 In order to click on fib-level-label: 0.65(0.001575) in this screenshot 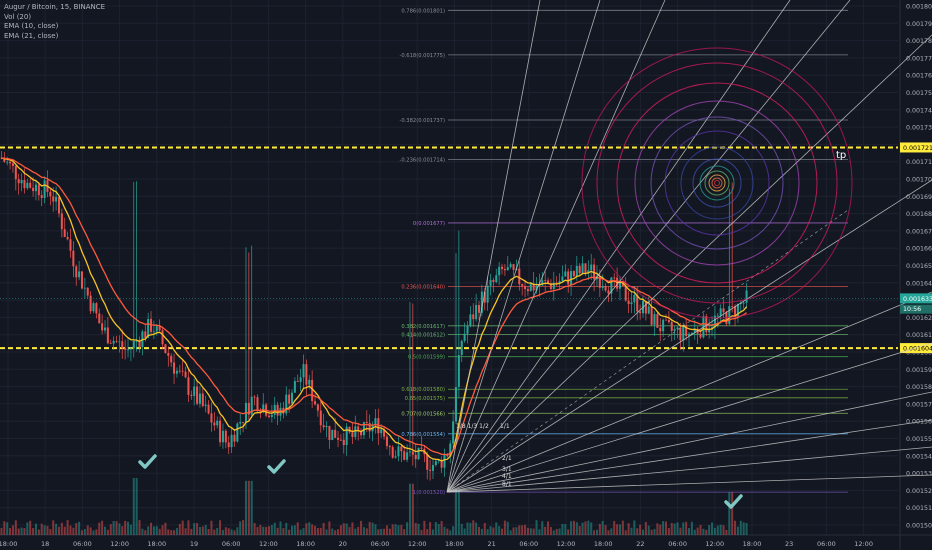, I will do `click(425, 399)`.